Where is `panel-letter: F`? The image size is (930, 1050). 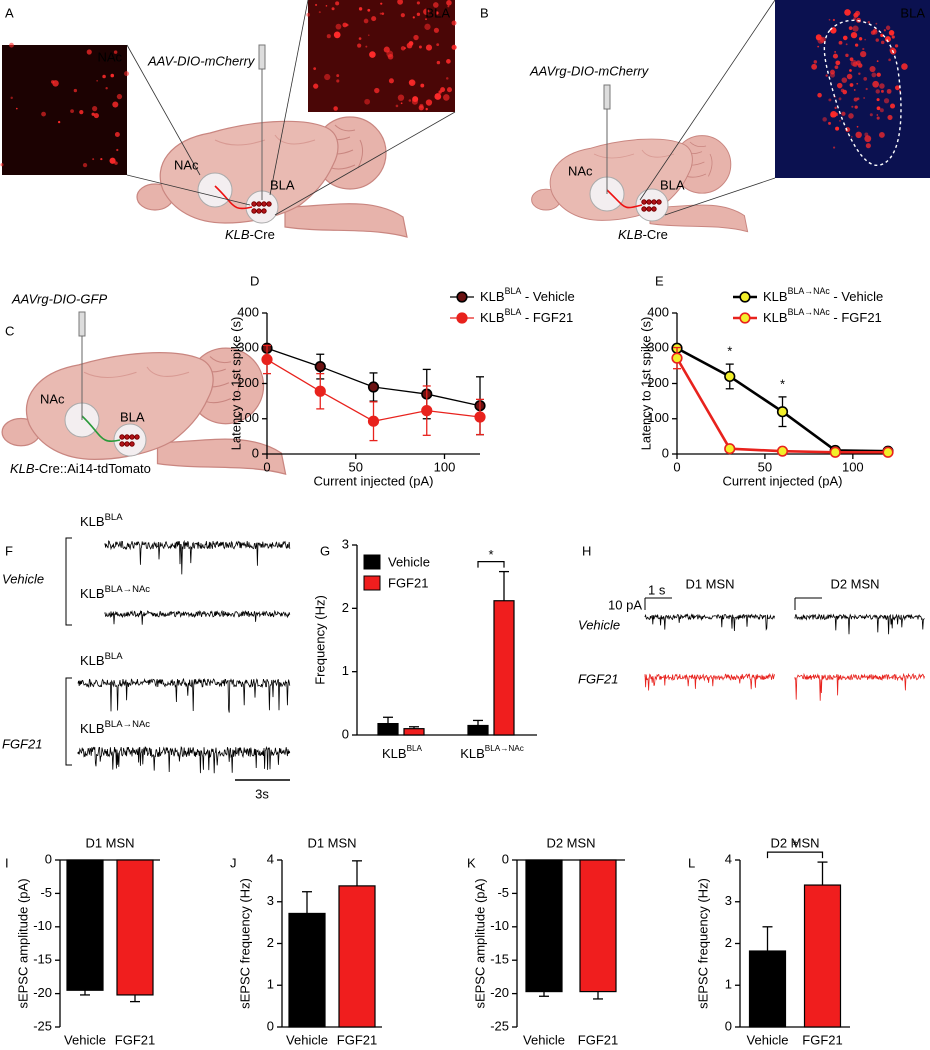 panel-letter: F is located at coordinates (9, 550).